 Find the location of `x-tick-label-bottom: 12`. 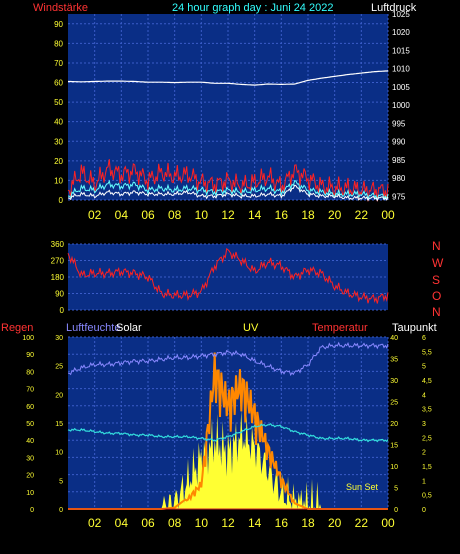

x-tick-label-bottom: 12 is located at coordinates (228, 523).